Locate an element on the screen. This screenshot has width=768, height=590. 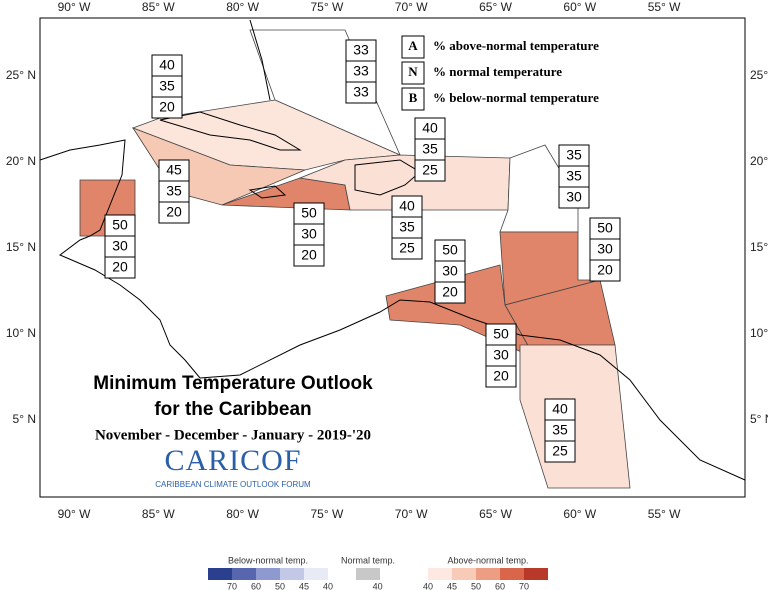
lat-label-left: 15° N is located at coordinates (21, 247).